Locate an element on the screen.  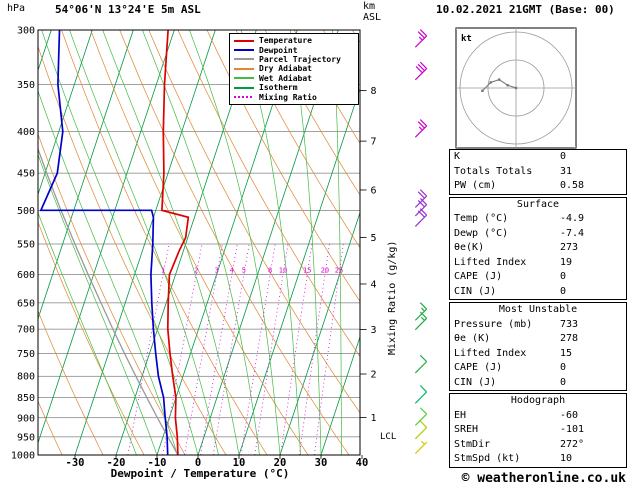
legend-item-dewpoint: Dewpoint is located at coordinates (294, 50).